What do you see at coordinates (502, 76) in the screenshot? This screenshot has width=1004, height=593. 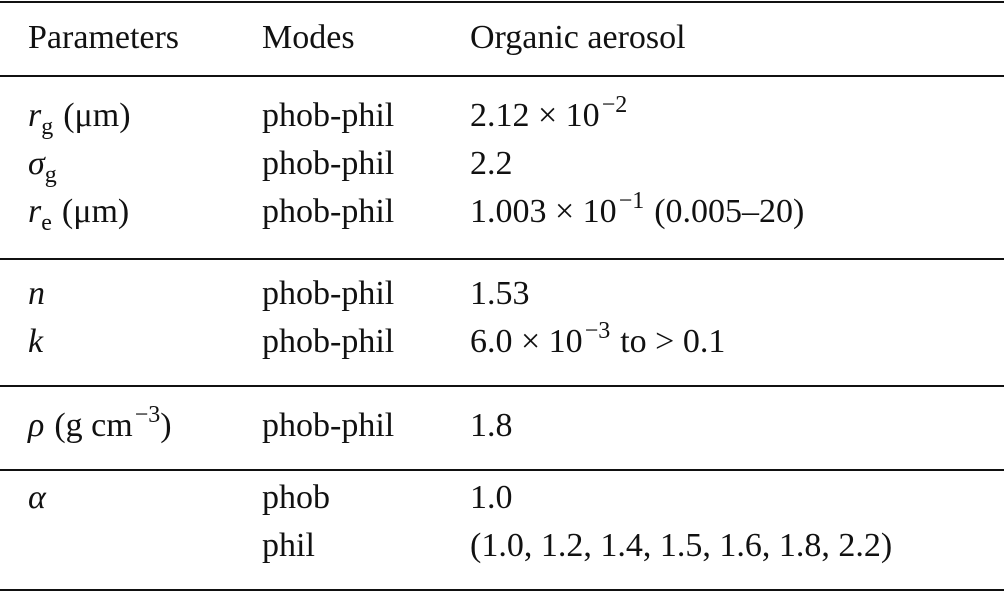 I see `header-rule` at bounding box center [502, 76].